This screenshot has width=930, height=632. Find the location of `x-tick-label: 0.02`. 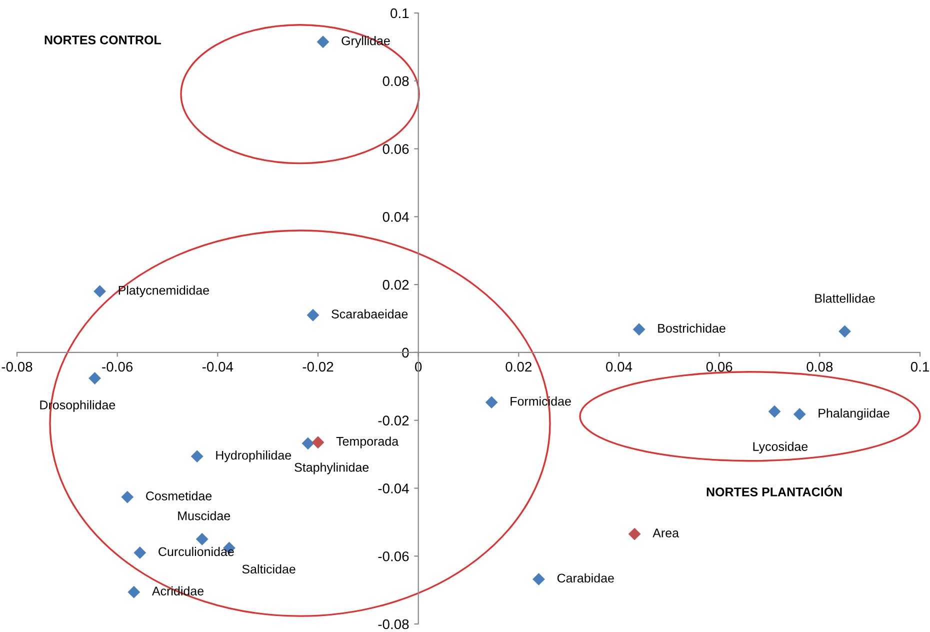

x-tick-label: 0.02 is located at coordinates (519, 367).